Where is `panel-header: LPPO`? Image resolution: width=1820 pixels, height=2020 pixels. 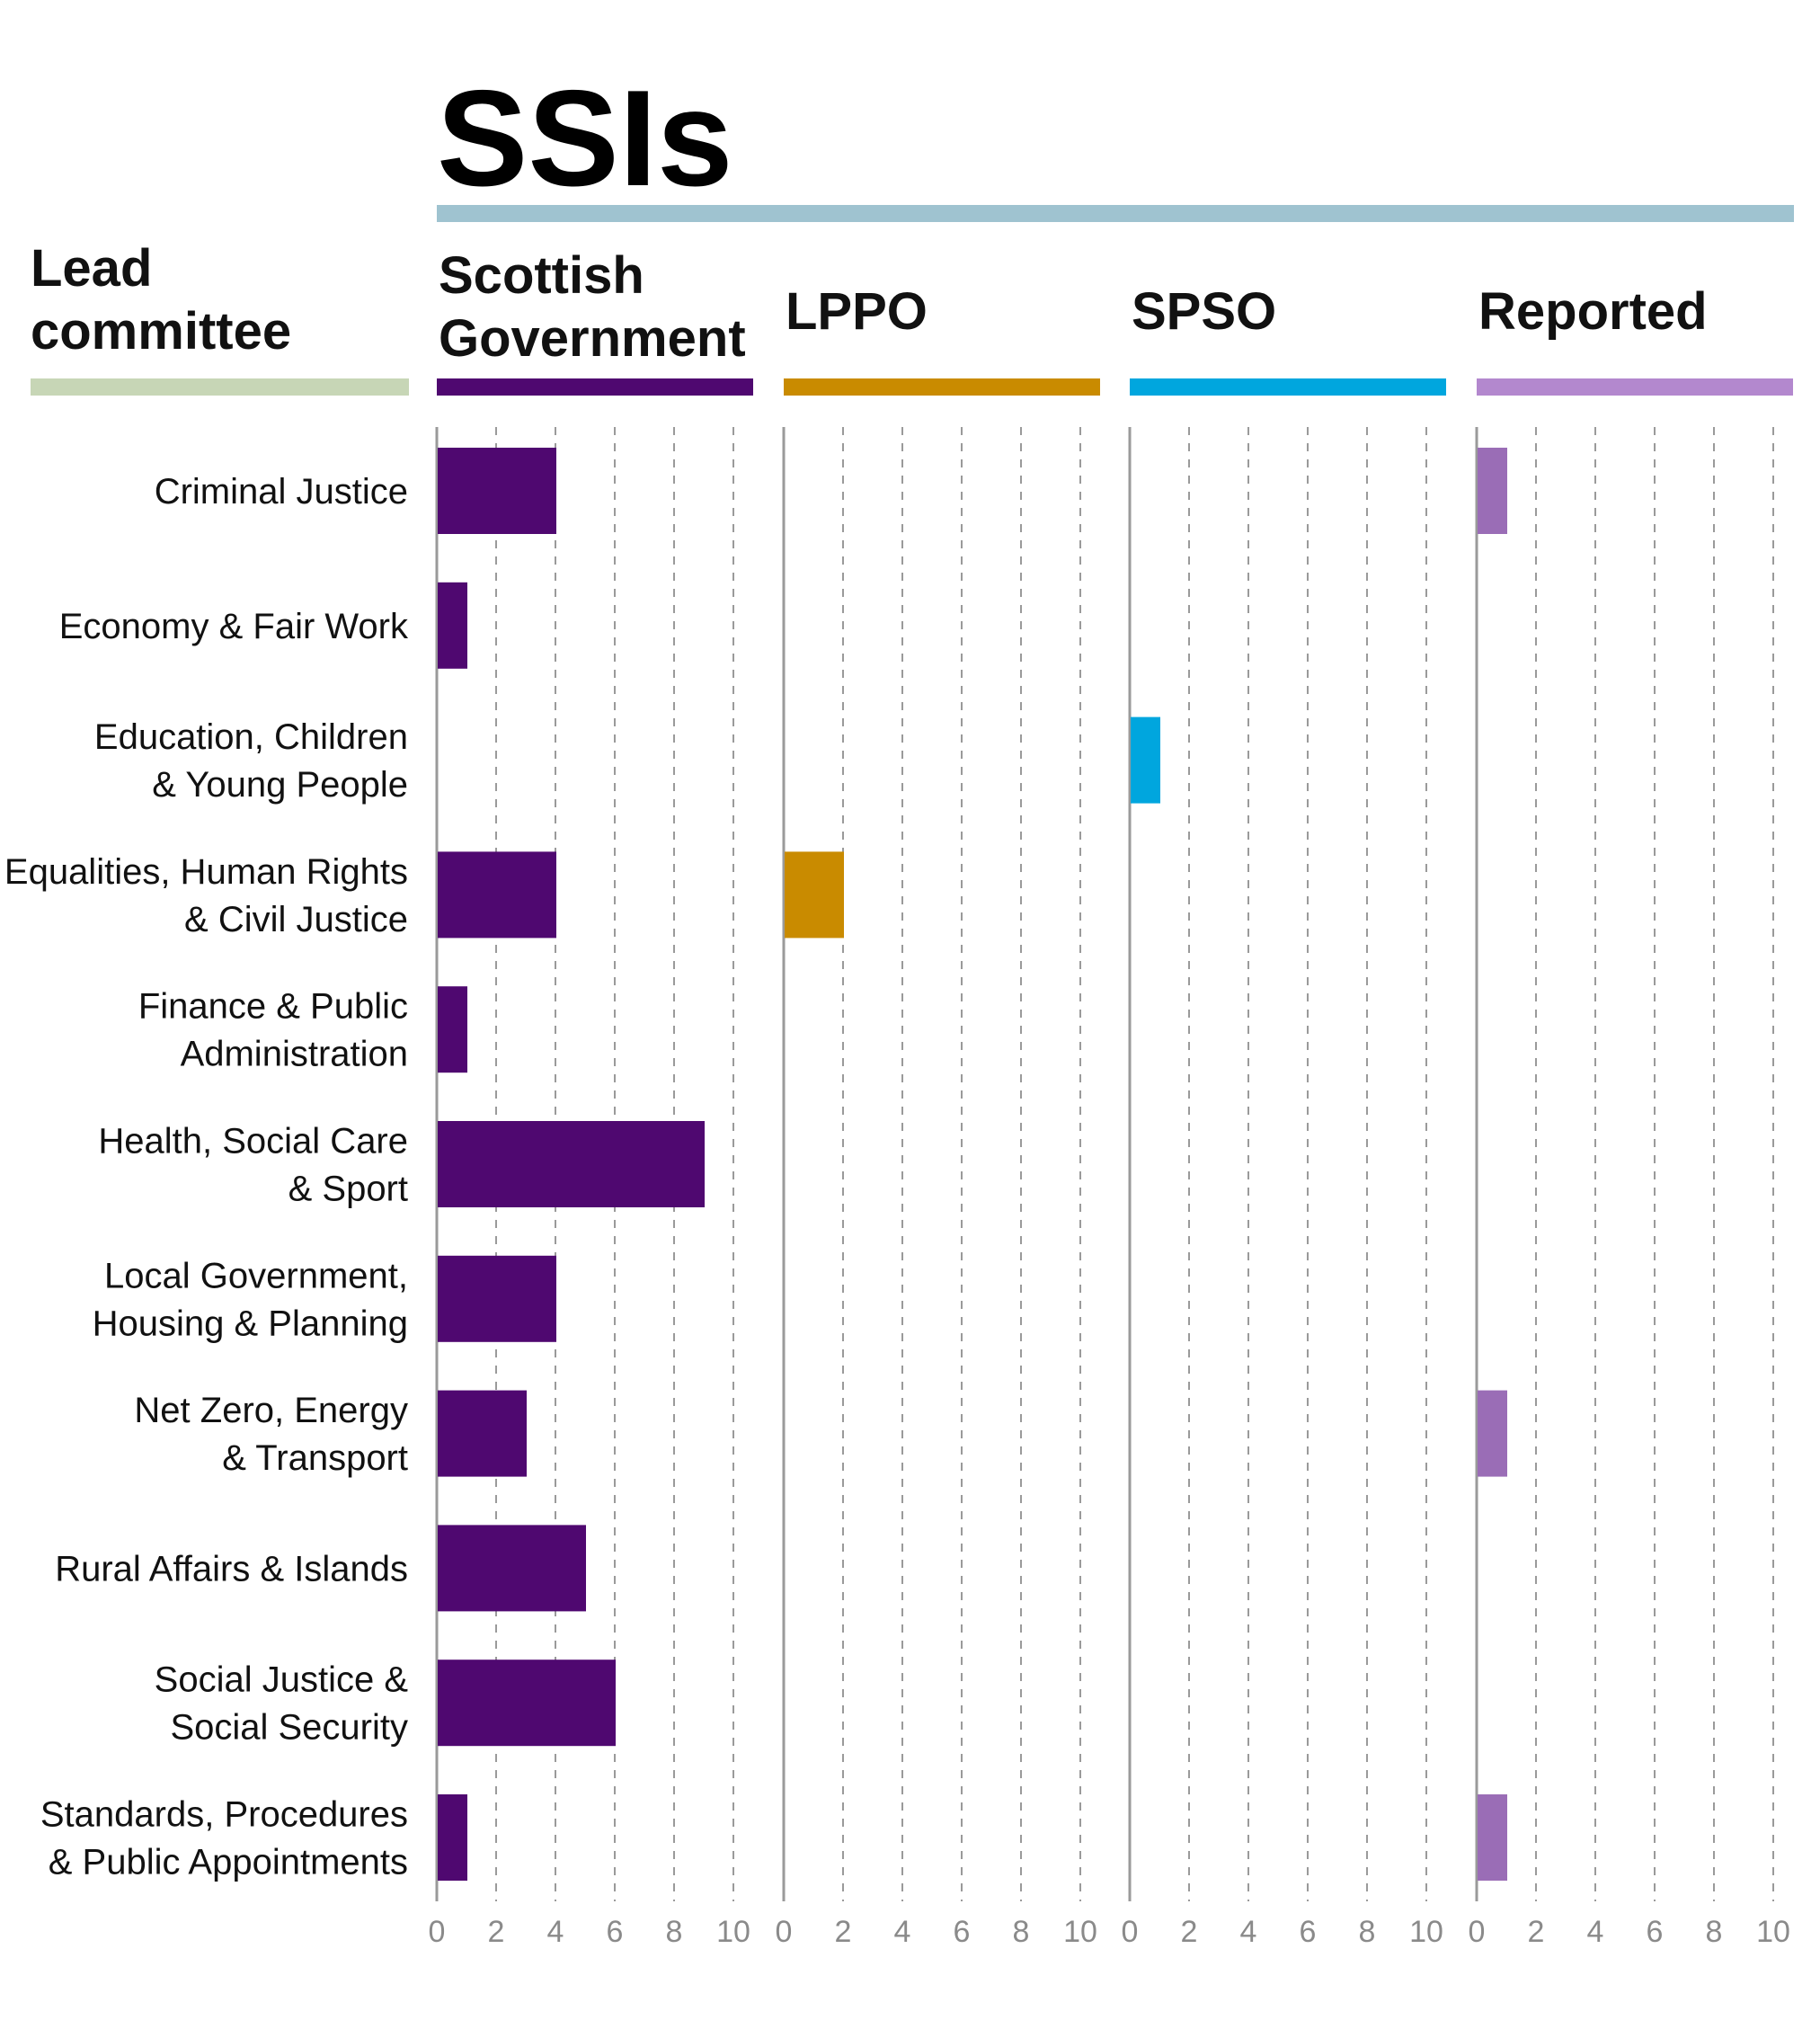 panel-header: LPPO is located at coordinates (857, 312).